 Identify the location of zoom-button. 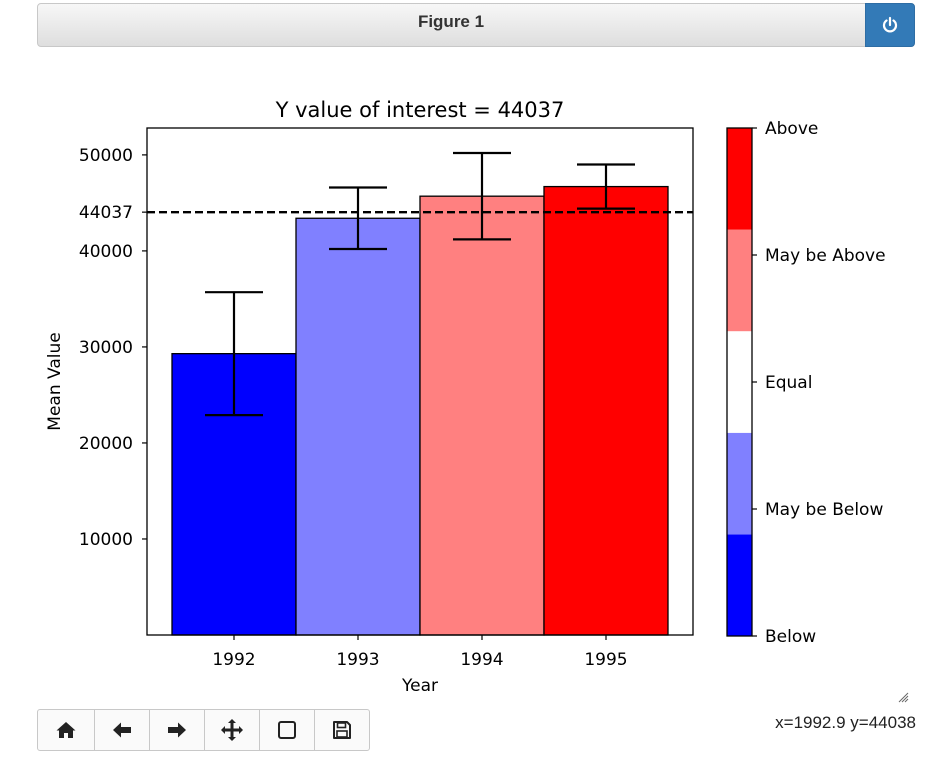
(287, 730).